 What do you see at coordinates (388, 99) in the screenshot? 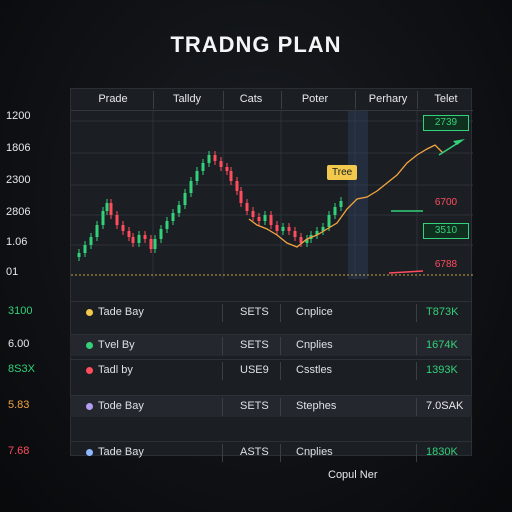
I see `column-header-perhary: Perhary` at bounding box center [388, 99].